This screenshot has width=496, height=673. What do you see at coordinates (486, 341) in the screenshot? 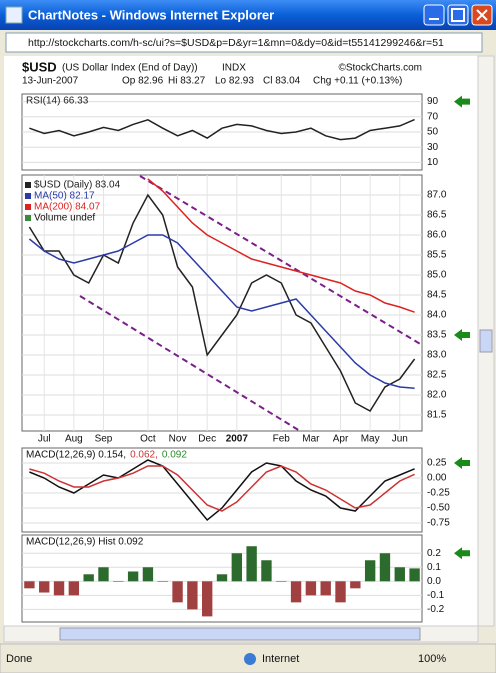
I see `vertical-scroll-thumb` at bounding box center [486, 341].